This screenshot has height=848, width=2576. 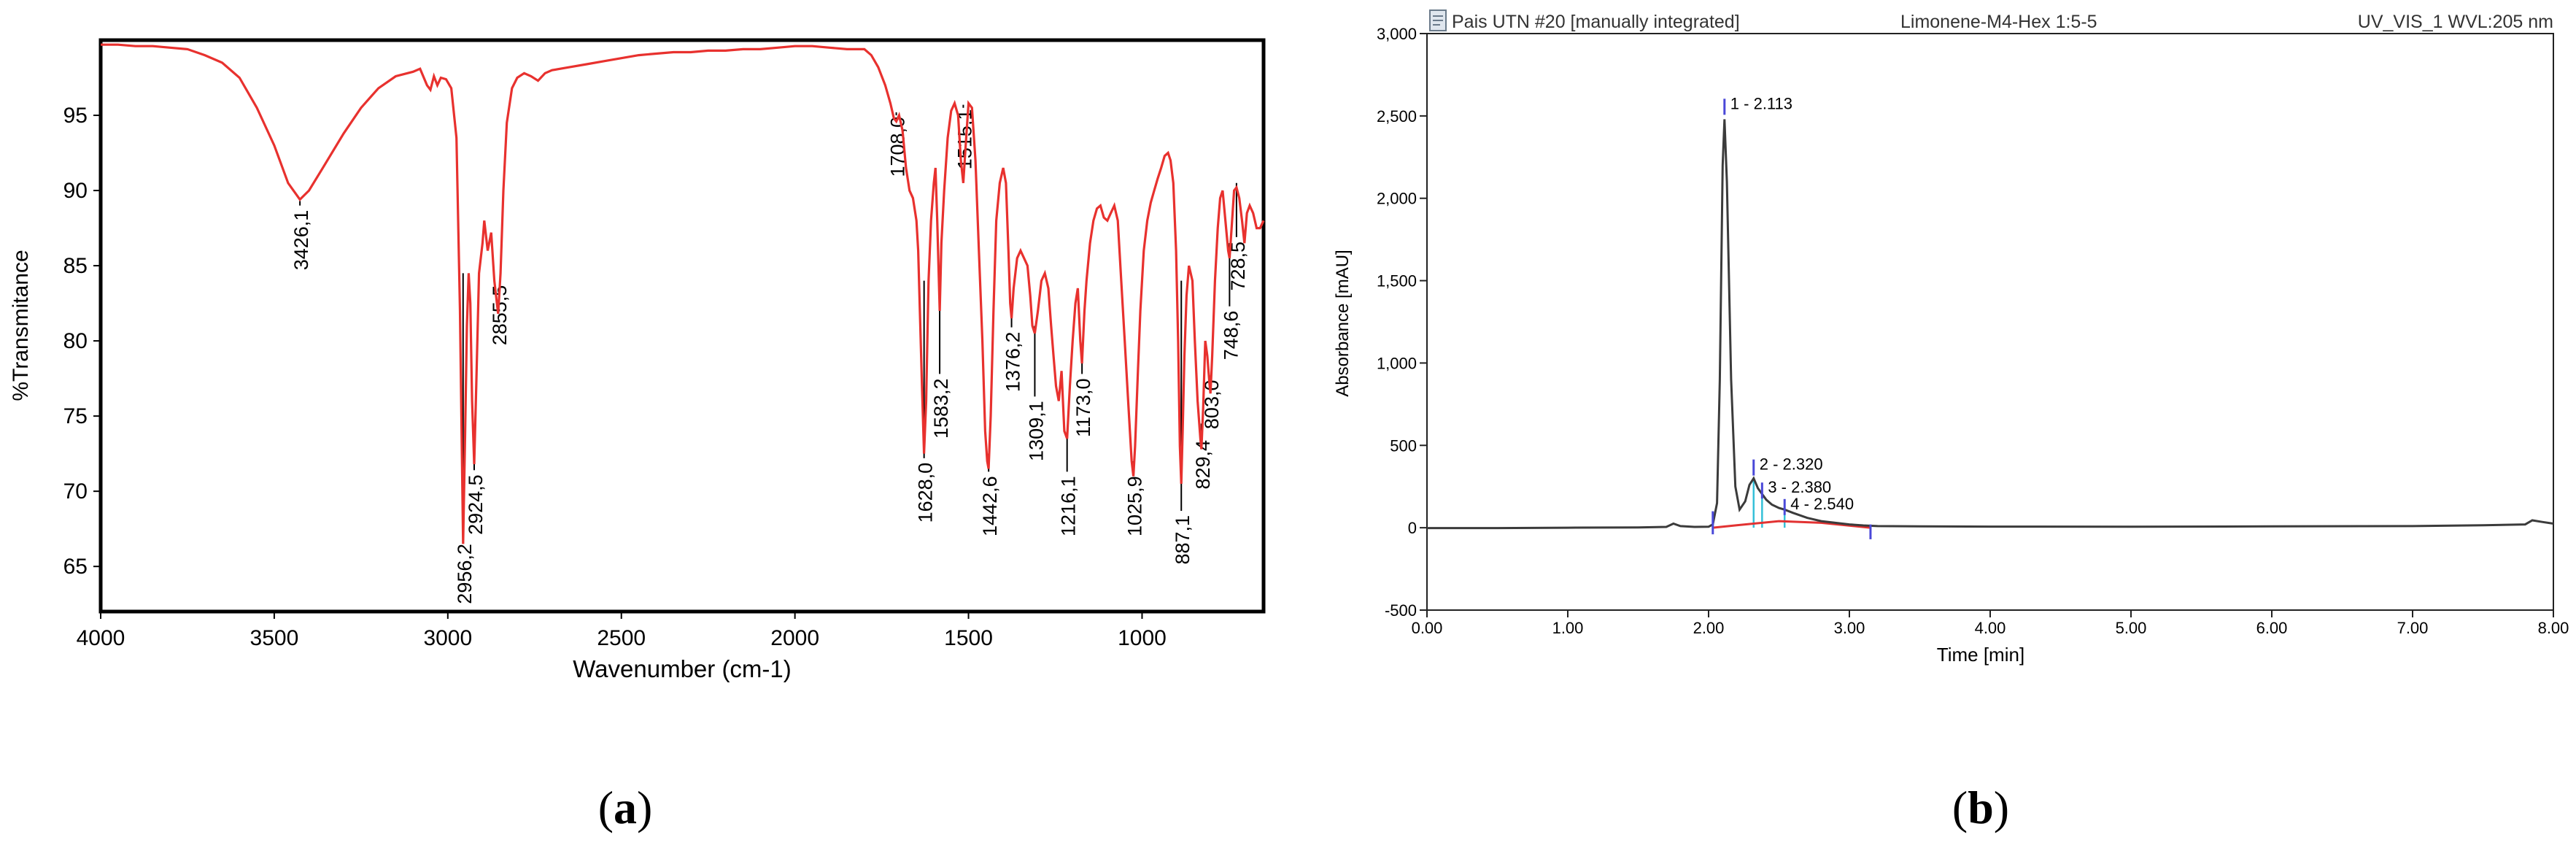 I want to click on ir-x-tick-label: 4000, so click(x=101, y=638).